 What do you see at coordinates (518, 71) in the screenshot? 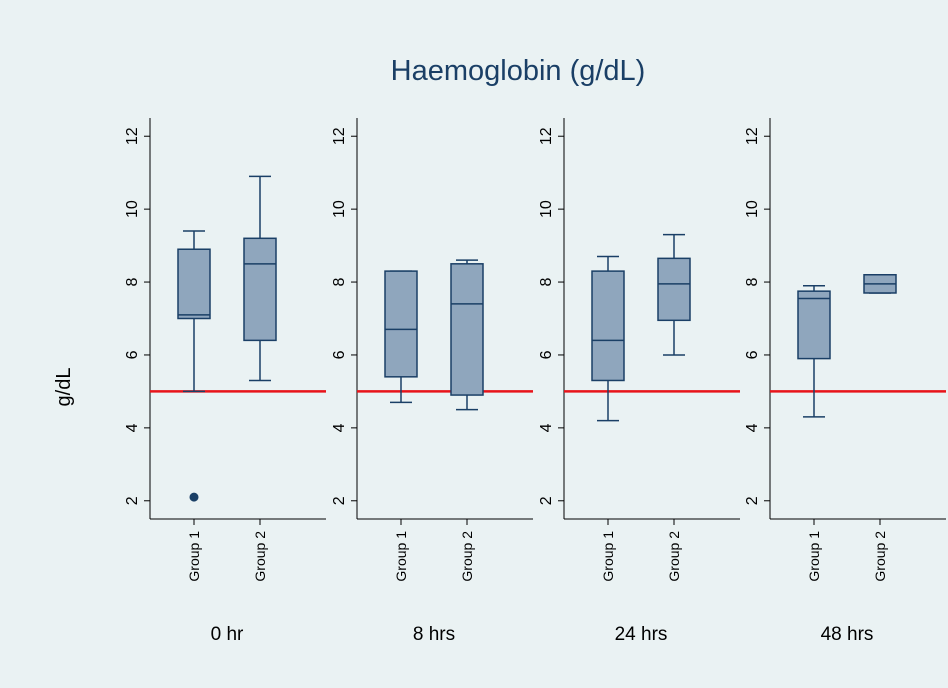
I see `chart-title: Haemoglobin (g/dL)` at bounding box center [518, 71].